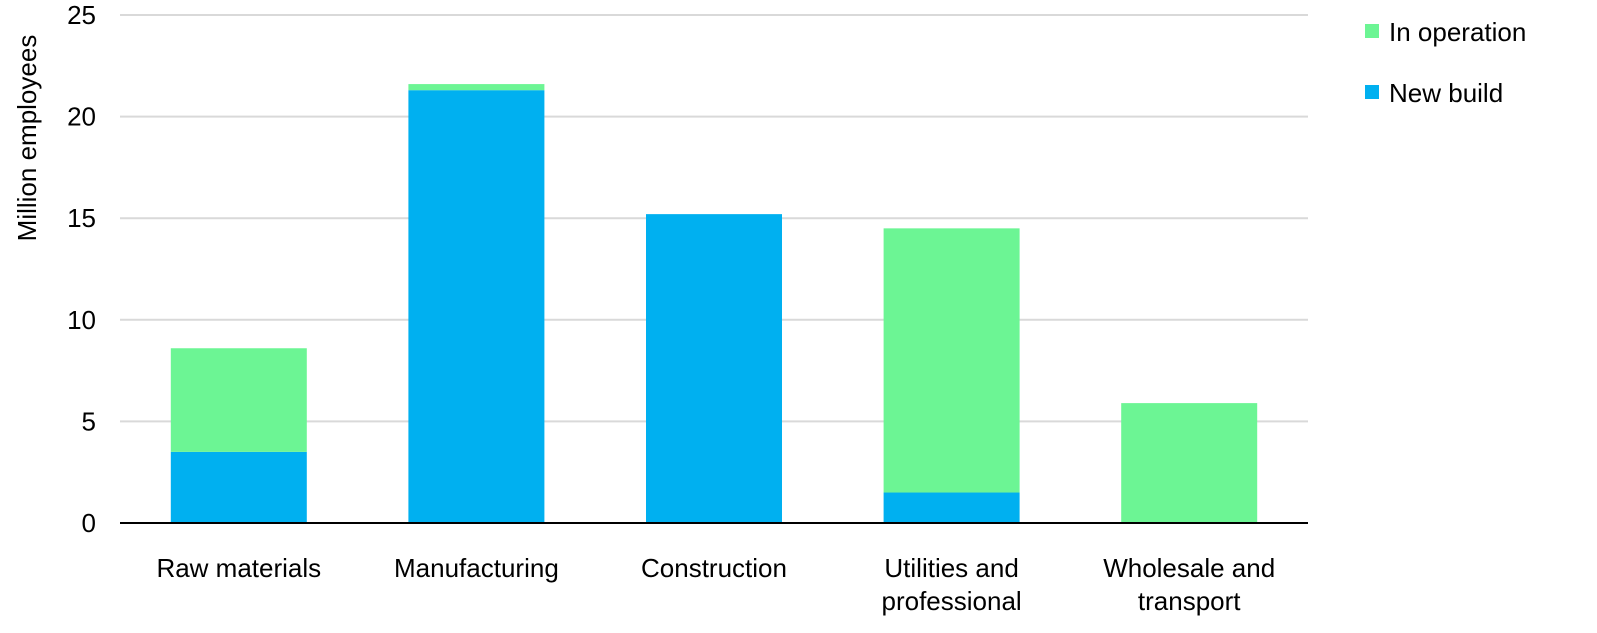 Image resolution: width=1597 pixels, height=633 pixels. Describe the element at coordinates (81, 218) in the screenshot. I see `y-tick-label: 15` at that location.